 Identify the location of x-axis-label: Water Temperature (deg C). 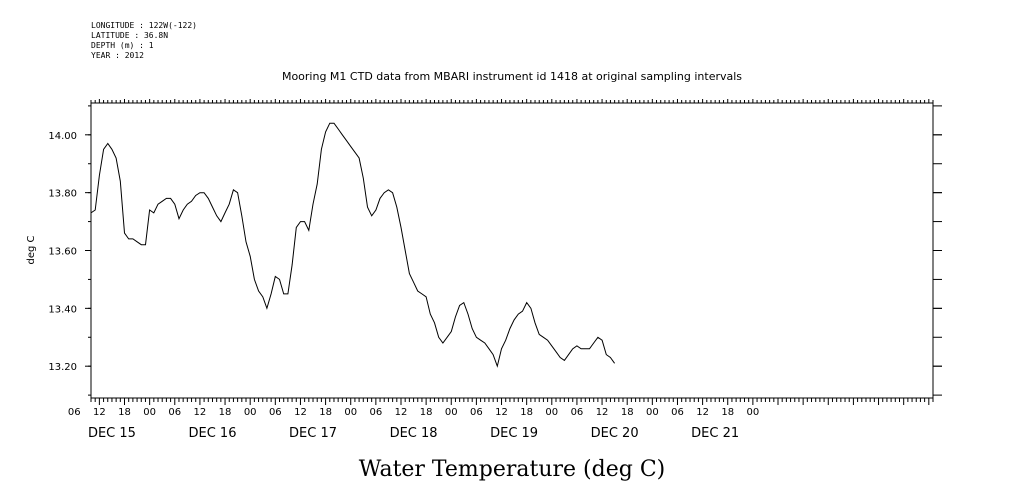
(512, 469).